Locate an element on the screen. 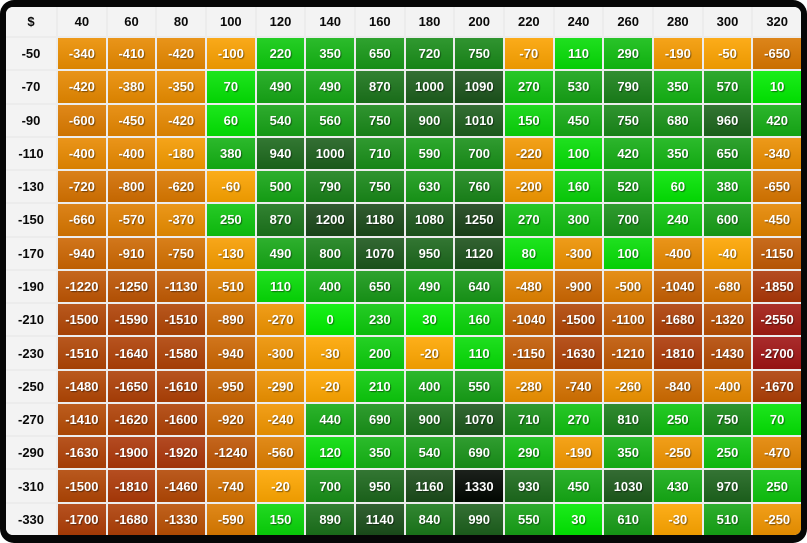  heatmap-cell: -560 is located at coordinates (280, 453).